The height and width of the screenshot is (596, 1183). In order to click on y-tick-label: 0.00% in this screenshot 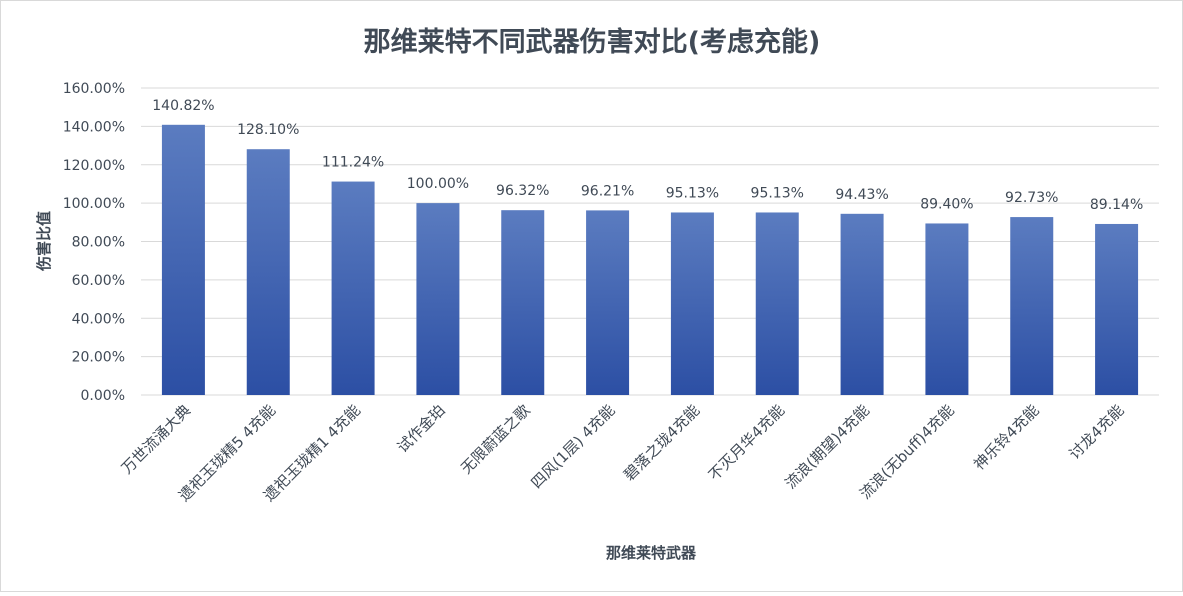, I will do `click(103, 396)`.